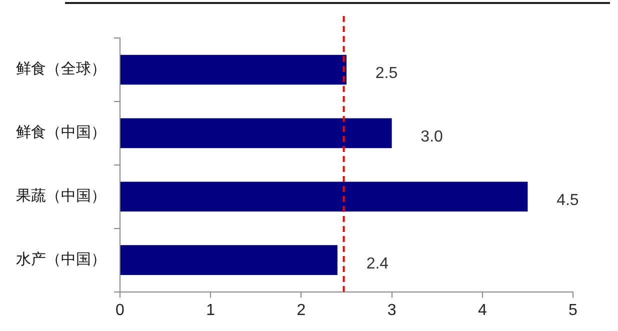  I want to click on x-tick-label: 1, so click(211, 310).